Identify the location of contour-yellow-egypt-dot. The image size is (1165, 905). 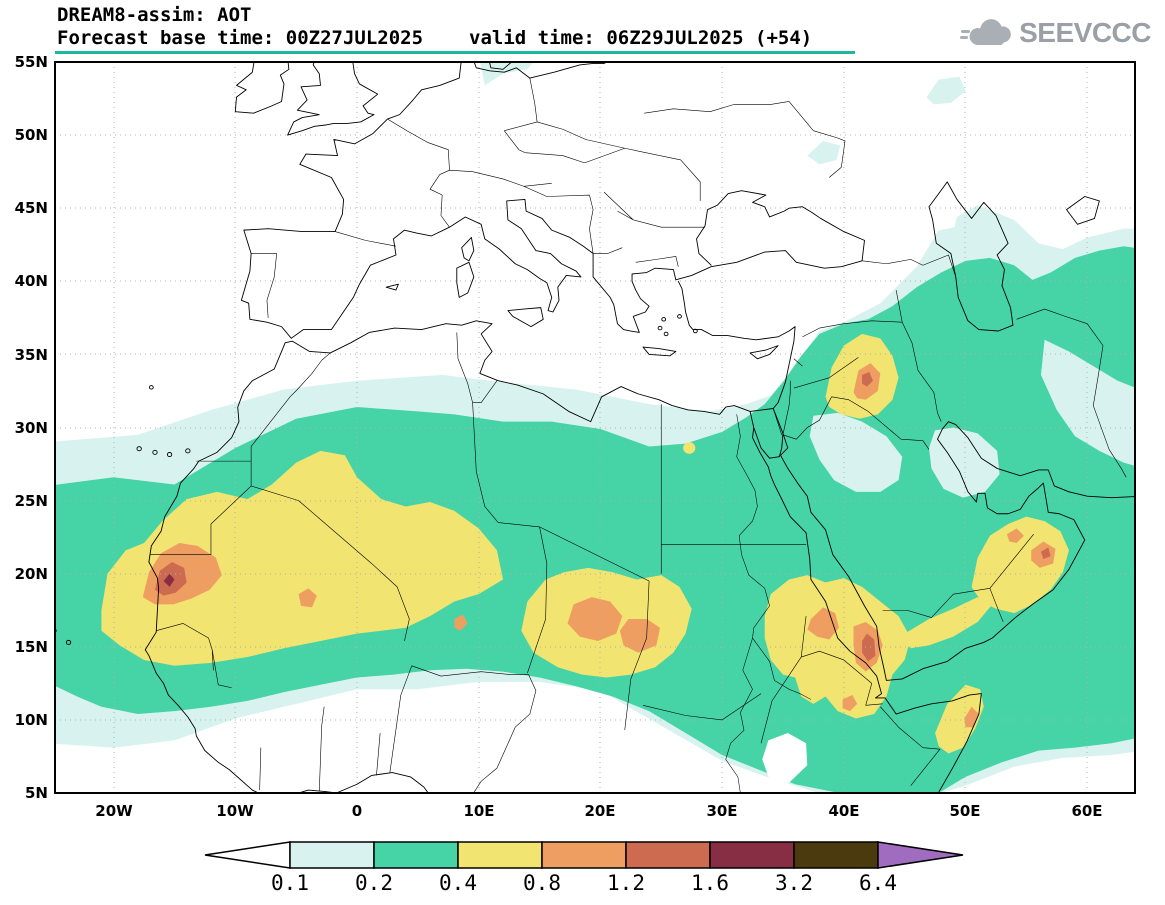
(689, 448).